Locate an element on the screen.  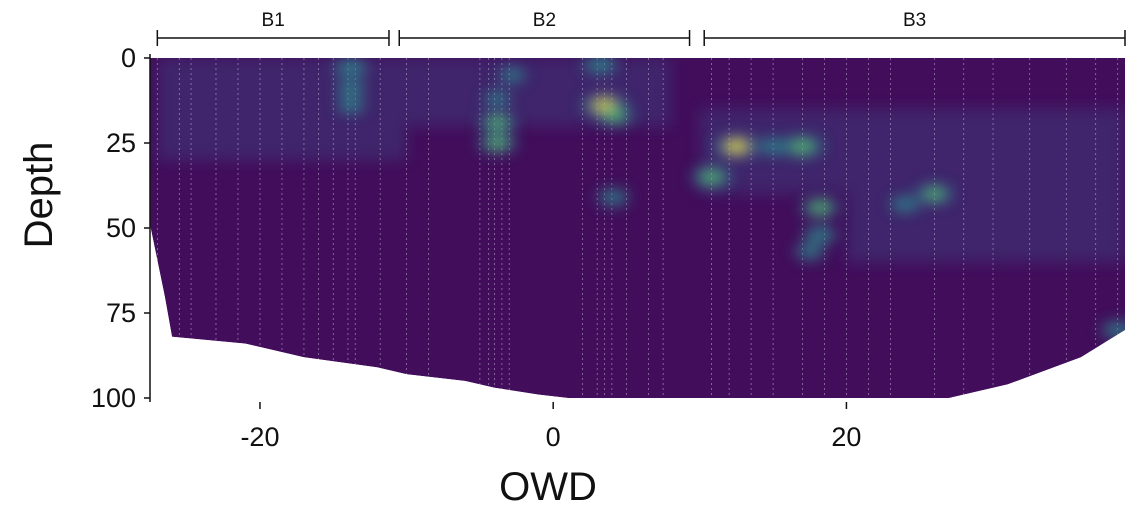
bracket-label: B1 is located at coordinates (273, 20).